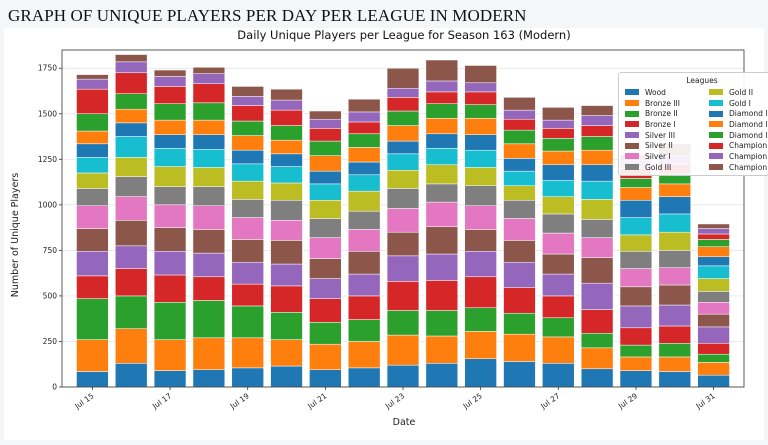 This screenshot has width=768, height=445. What do you see at coordinates (748, 114) in the screenshot?
I see `legend-label: Diamond III` at bounding box center [748, 114].